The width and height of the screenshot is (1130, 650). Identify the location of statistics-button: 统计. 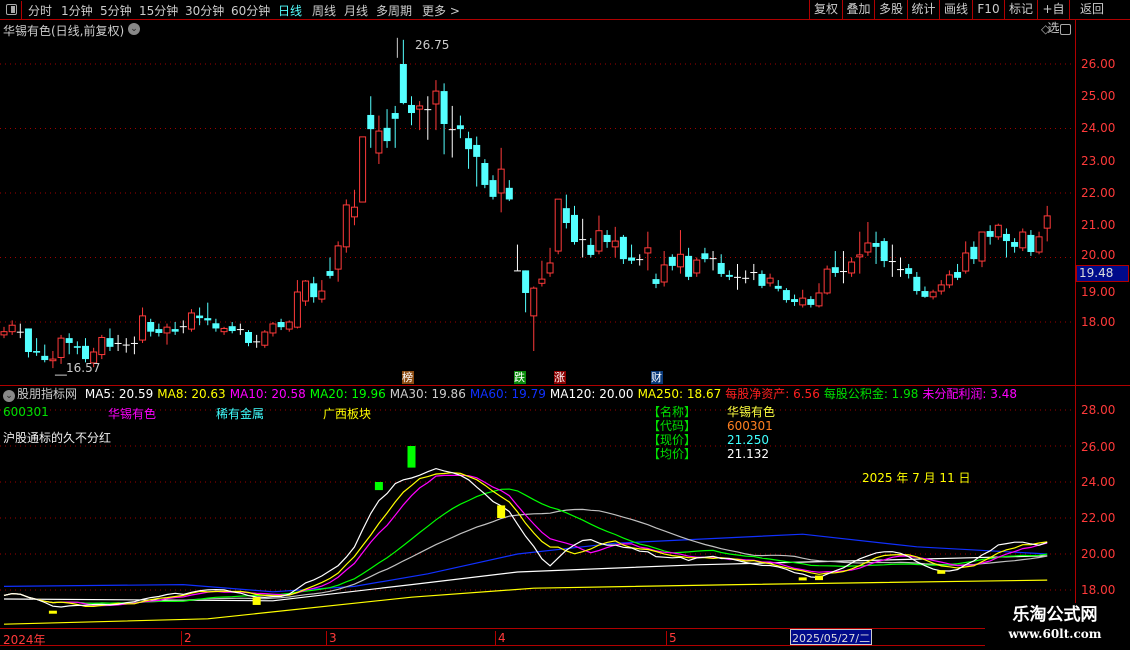
(923, 10).